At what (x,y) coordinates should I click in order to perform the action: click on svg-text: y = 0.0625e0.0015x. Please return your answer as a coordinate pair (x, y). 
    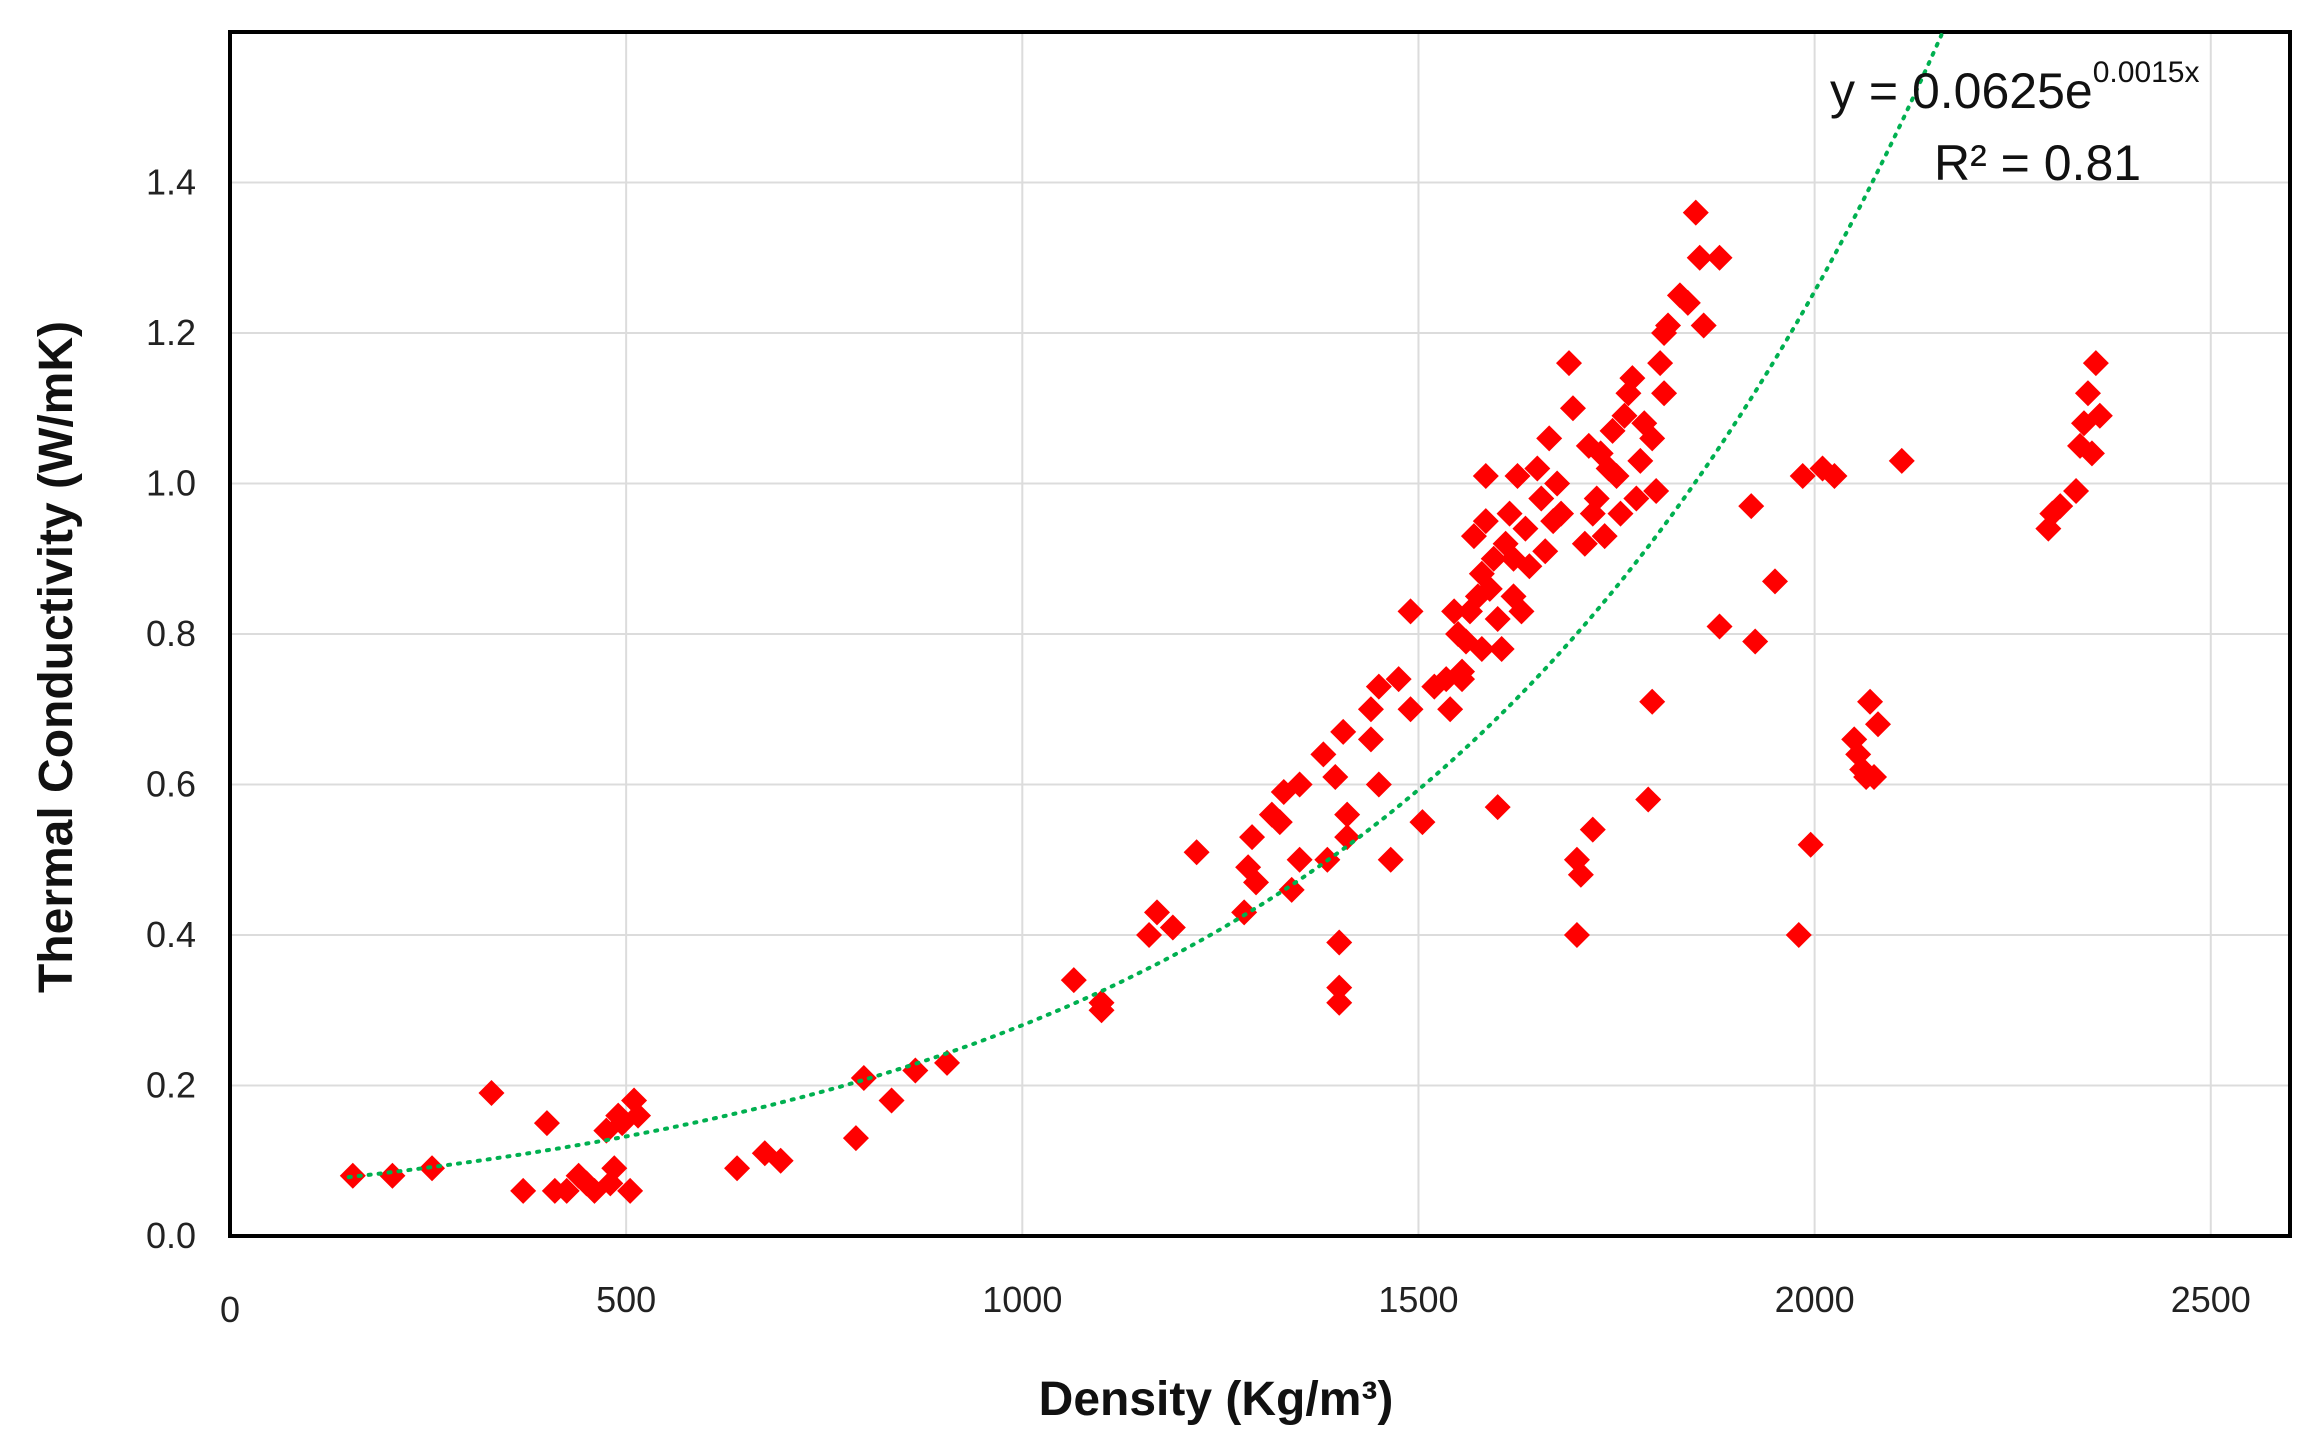
    Looking at the image, I should click on (2015, 87).